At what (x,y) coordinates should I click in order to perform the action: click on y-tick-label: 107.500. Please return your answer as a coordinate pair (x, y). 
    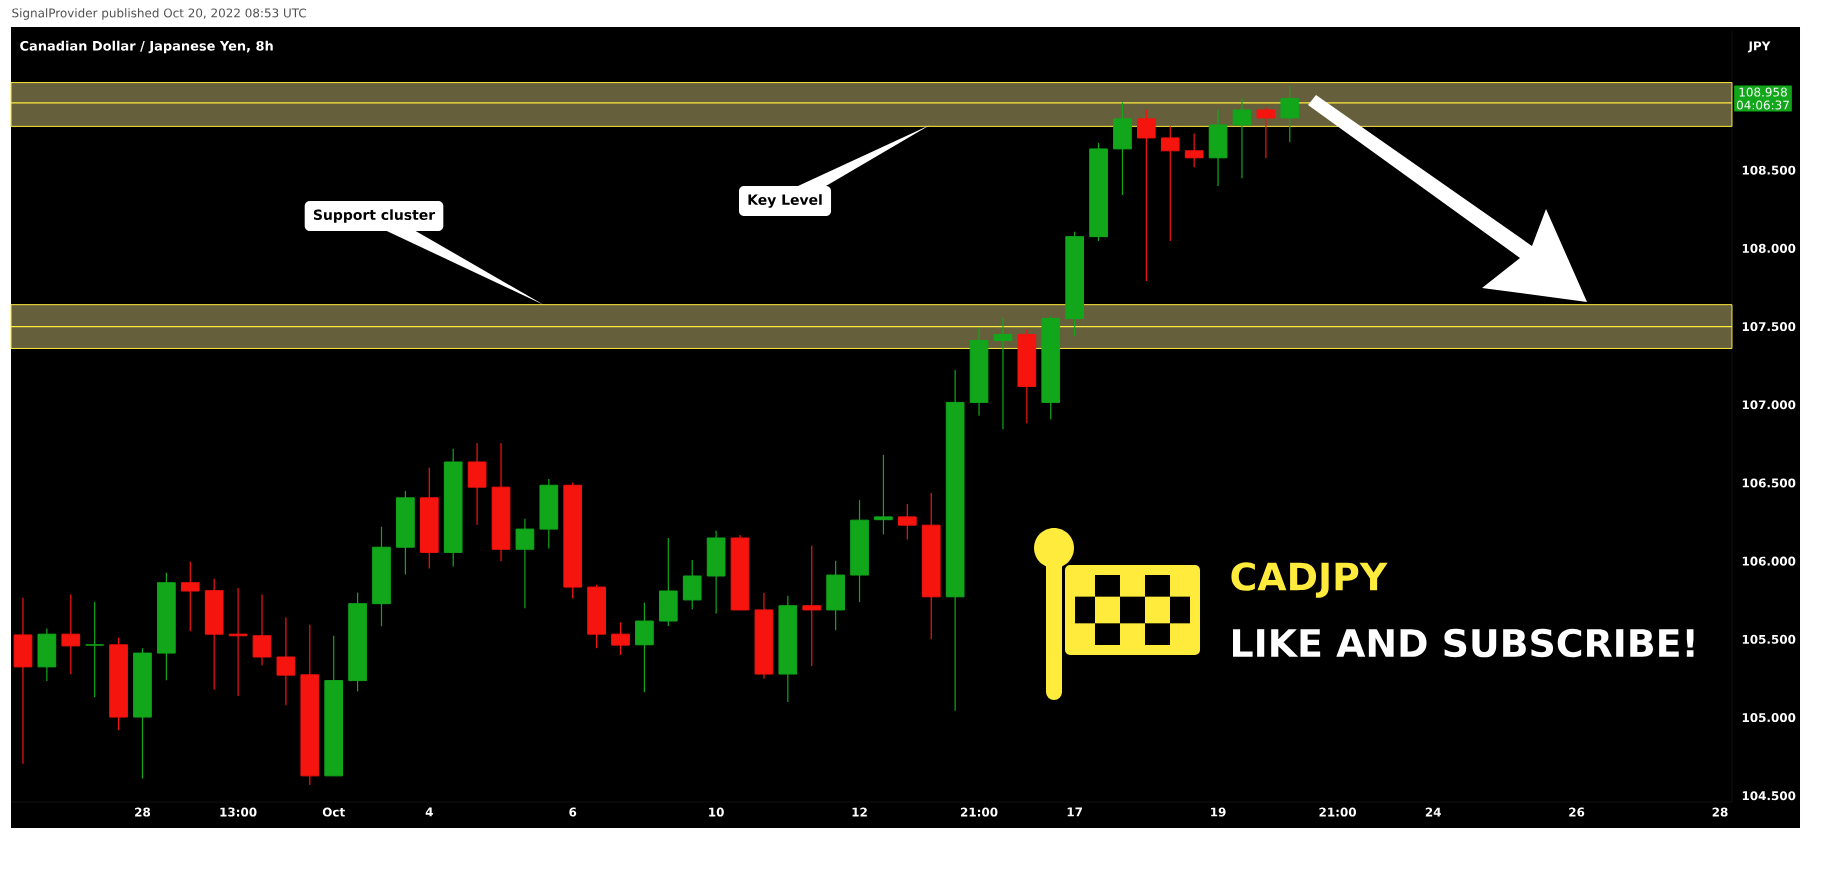
    Looking at the image, I should click on (1769, 327).